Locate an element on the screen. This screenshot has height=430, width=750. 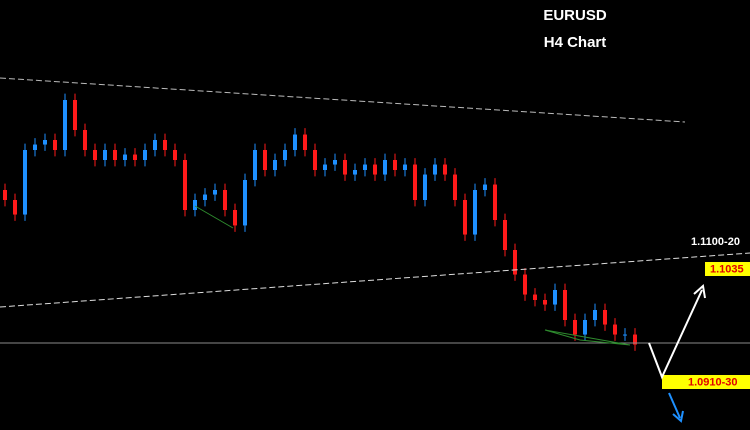
chart-title: EURUSD is located at coordinates (575, 15).